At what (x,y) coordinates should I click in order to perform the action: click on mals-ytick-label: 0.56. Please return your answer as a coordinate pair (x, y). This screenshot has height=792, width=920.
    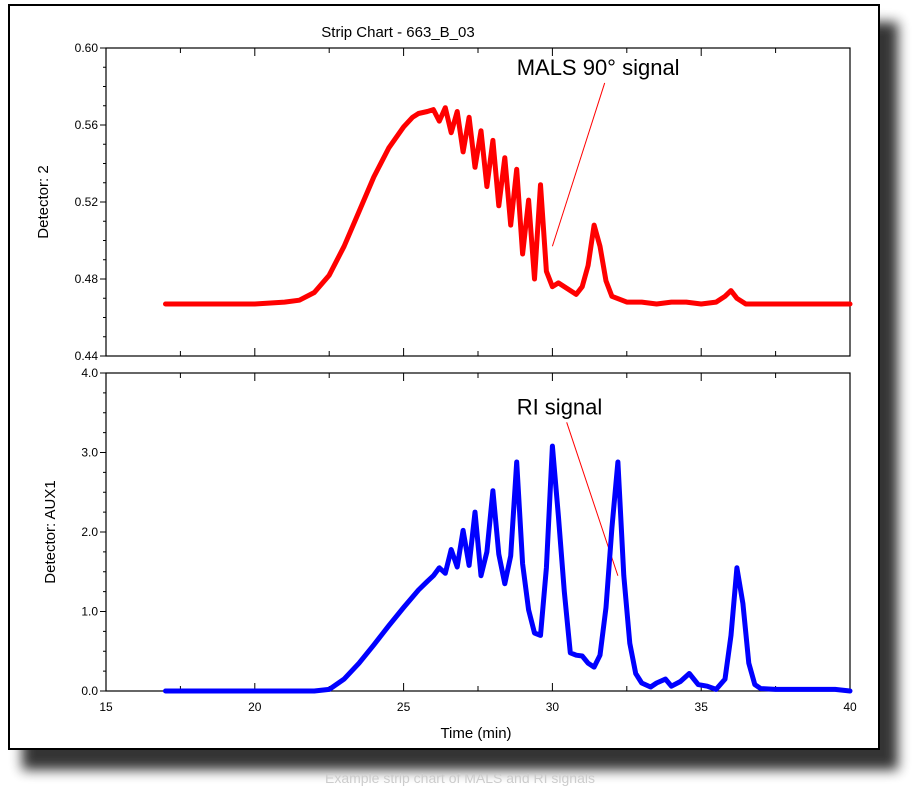
    Looking at the image, I should click on (87, 125).